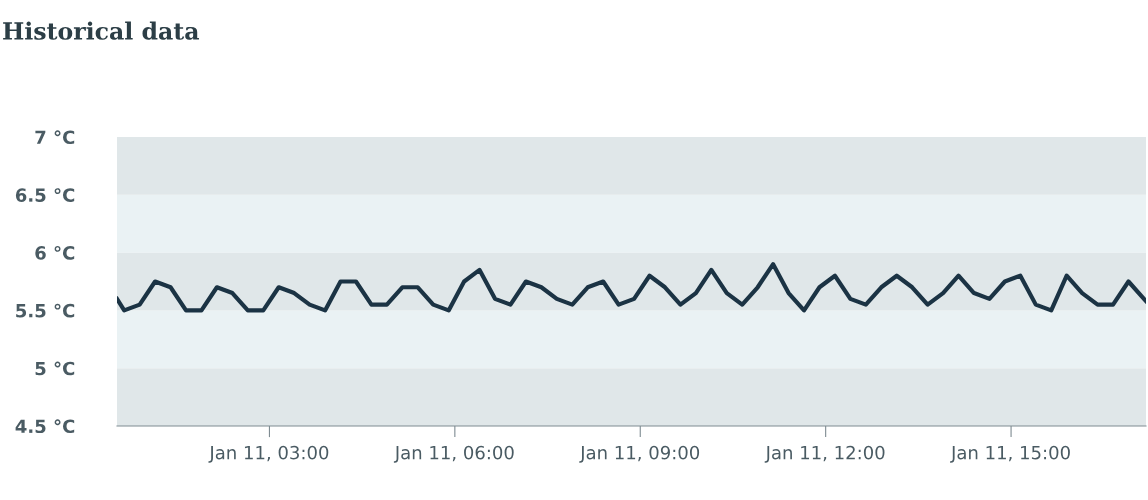 The image size is (1148, 500). I want to click on x-tick-label: Jan 11, 09:00, so click(639, 454).